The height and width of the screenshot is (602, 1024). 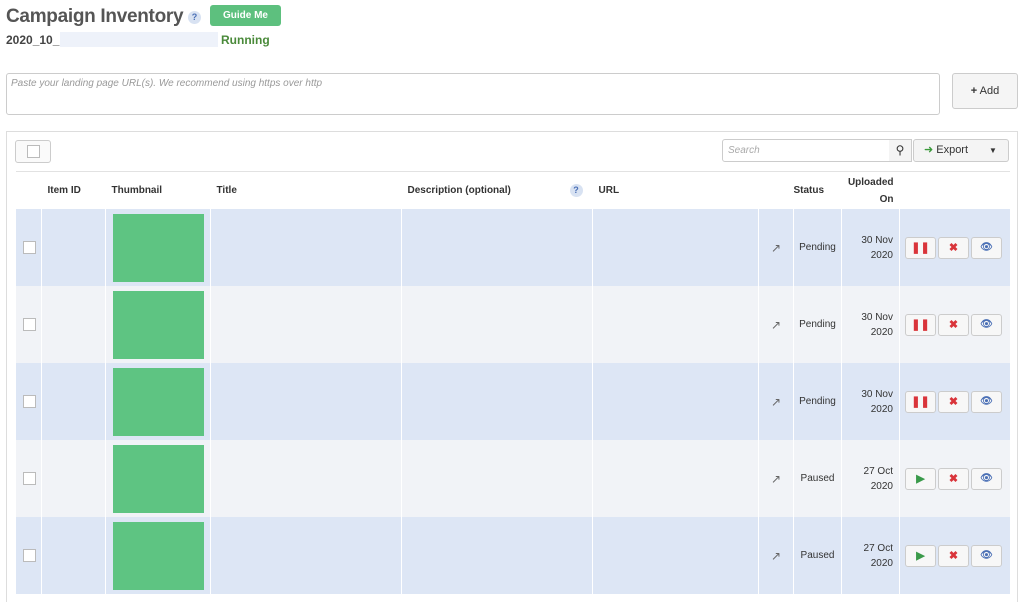 I want to click on search-input: Search, so click(x=808, y=150).